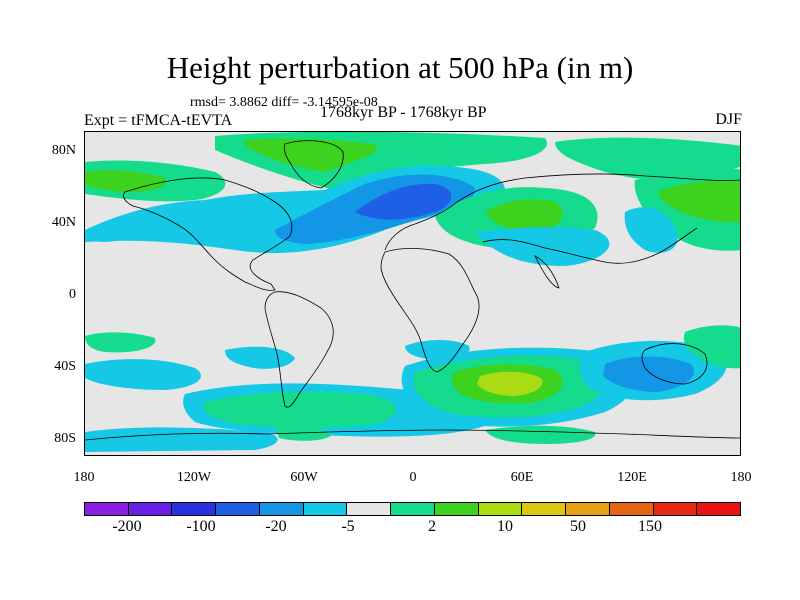 Image resolution: width=800 pixels, height=600 pixels. Describe the element at coordinates (699, 201) in the screenshot. I see `contour-pacific-green` at that location.